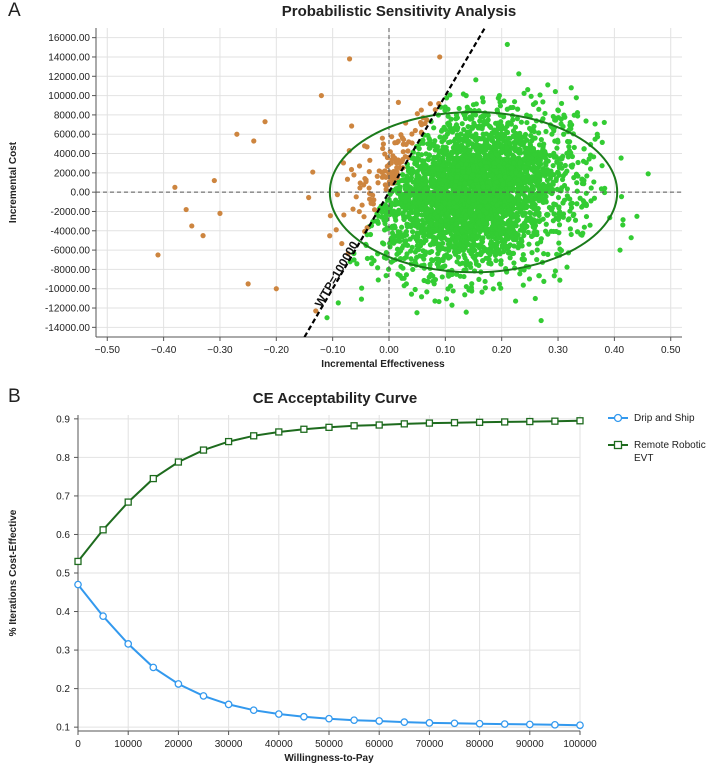  I want to click on legend-label: Drip and Ship, so click(664, 418).